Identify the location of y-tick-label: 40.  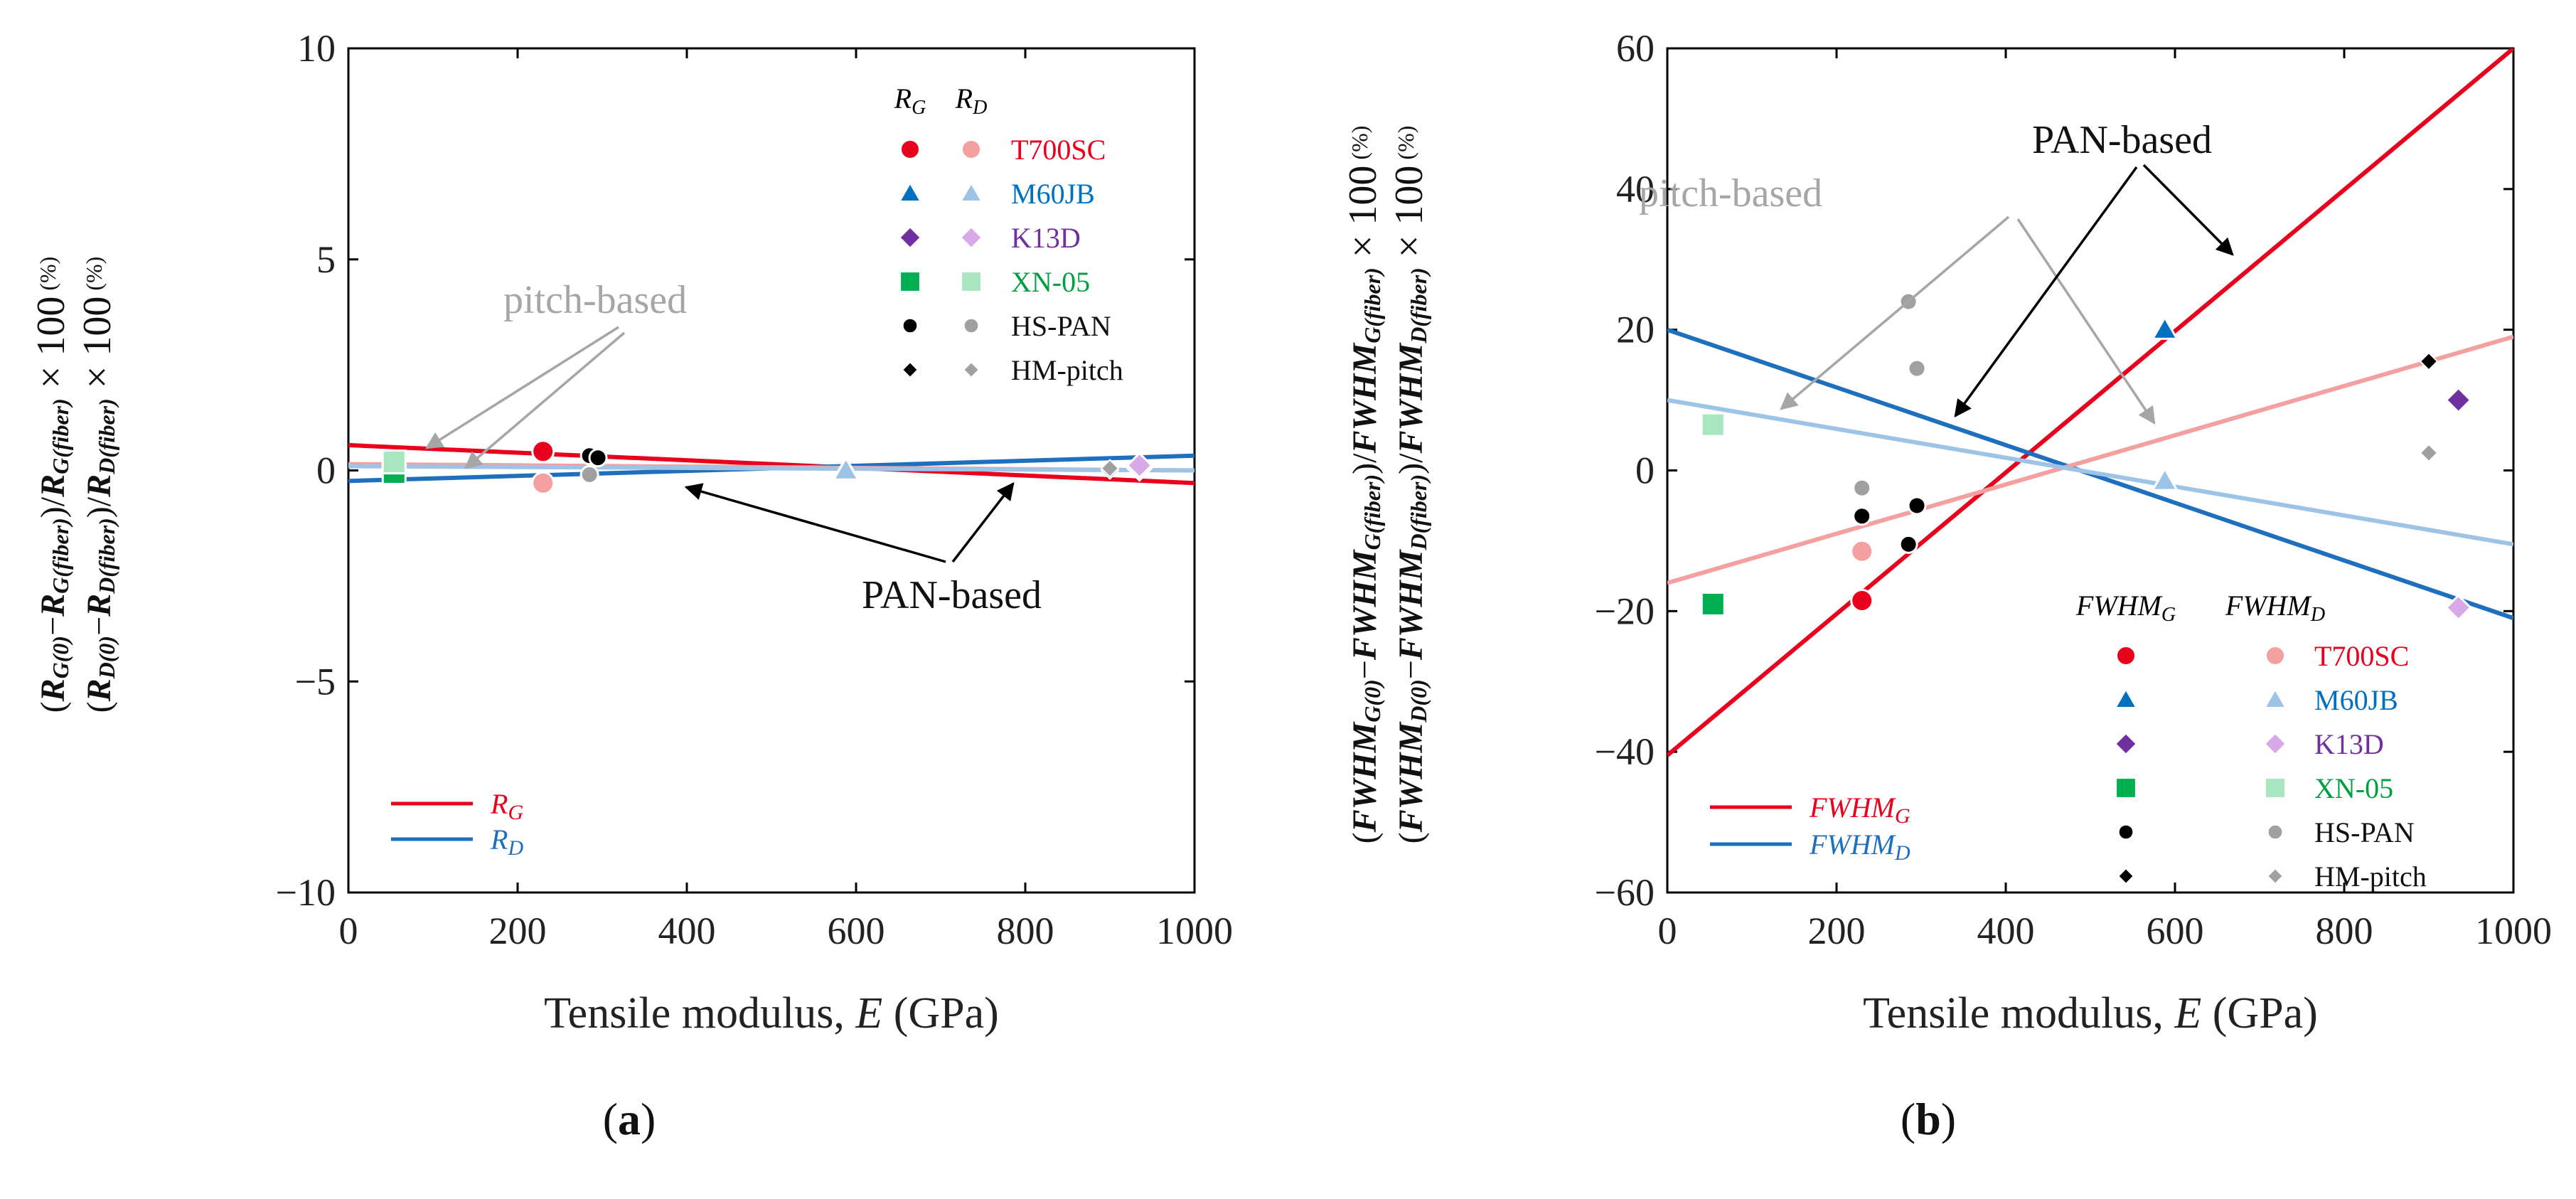
(1635, 189).